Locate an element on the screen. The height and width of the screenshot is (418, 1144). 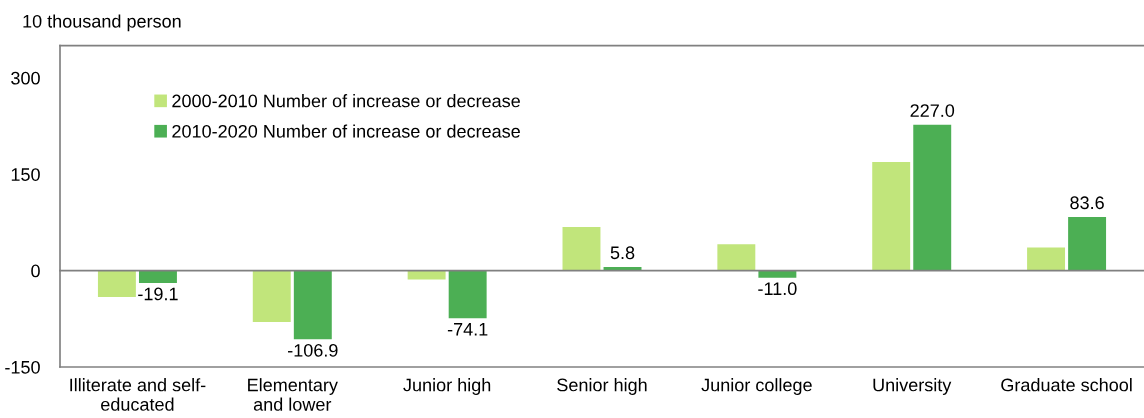
x-tick-label: Senior high is located at coordinates (602, 386).